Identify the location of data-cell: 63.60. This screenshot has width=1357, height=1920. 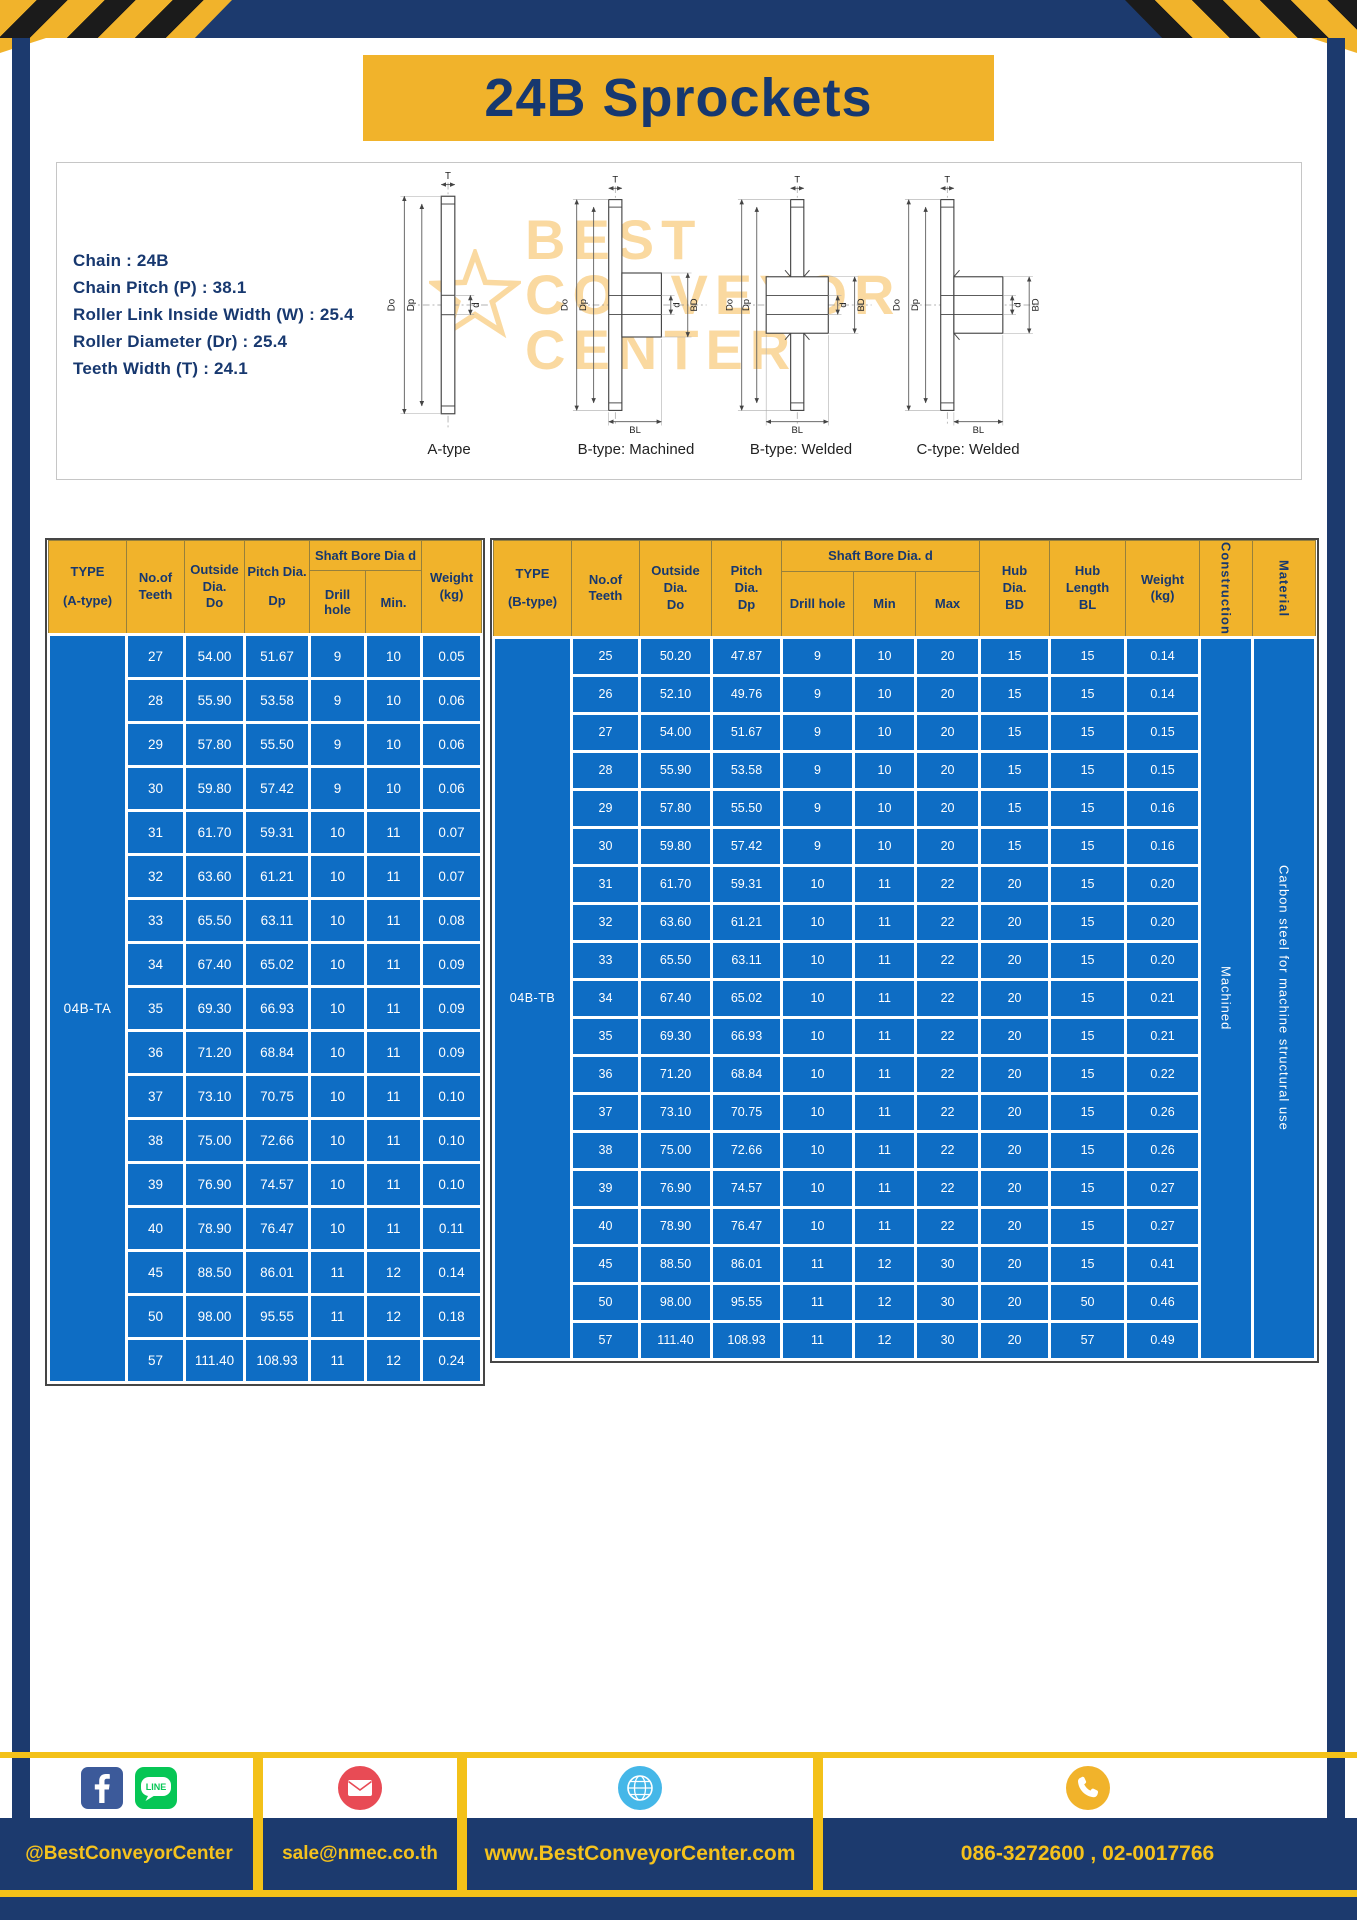
(675, 922).